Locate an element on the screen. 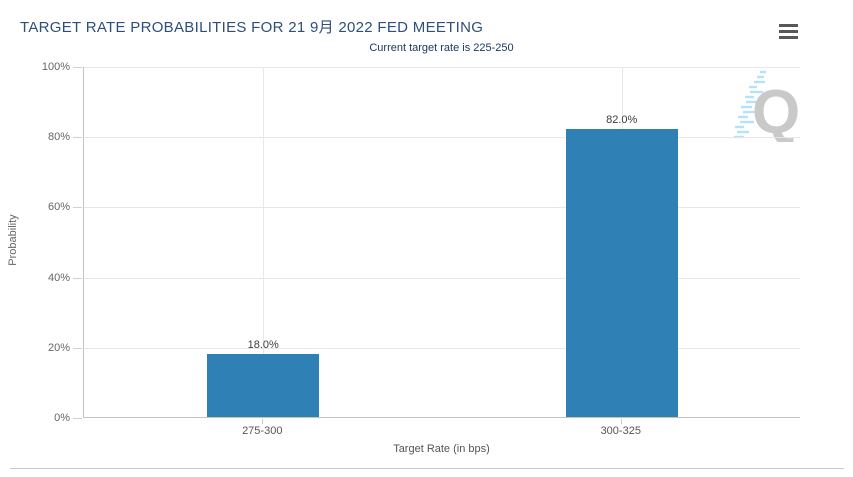 This screenshot has width=853, height=477. y-tick-label: 100% is located at coordinates (55, 67).